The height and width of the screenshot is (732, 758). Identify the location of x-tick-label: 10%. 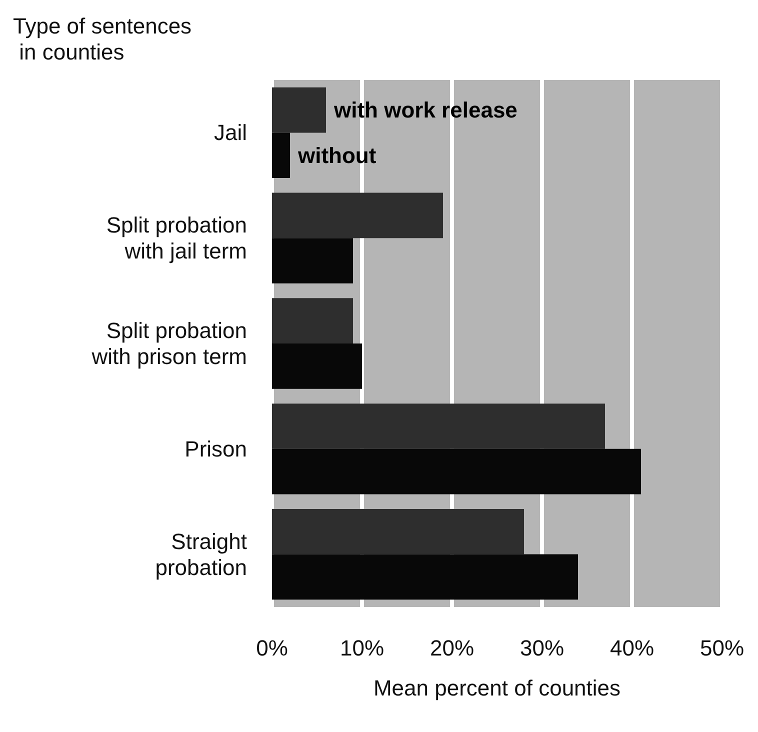
(362, 648).